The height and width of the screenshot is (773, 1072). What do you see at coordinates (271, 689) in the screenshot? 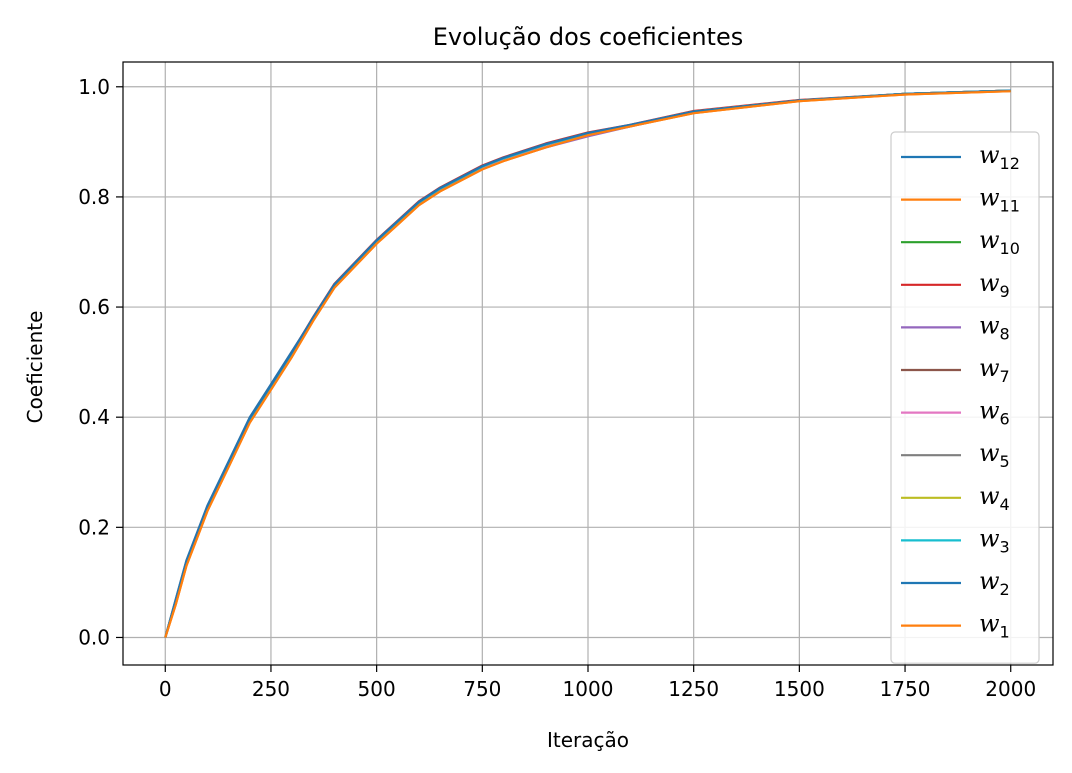
I see `x-tick-label: 250` at bounding box center [271, 689].